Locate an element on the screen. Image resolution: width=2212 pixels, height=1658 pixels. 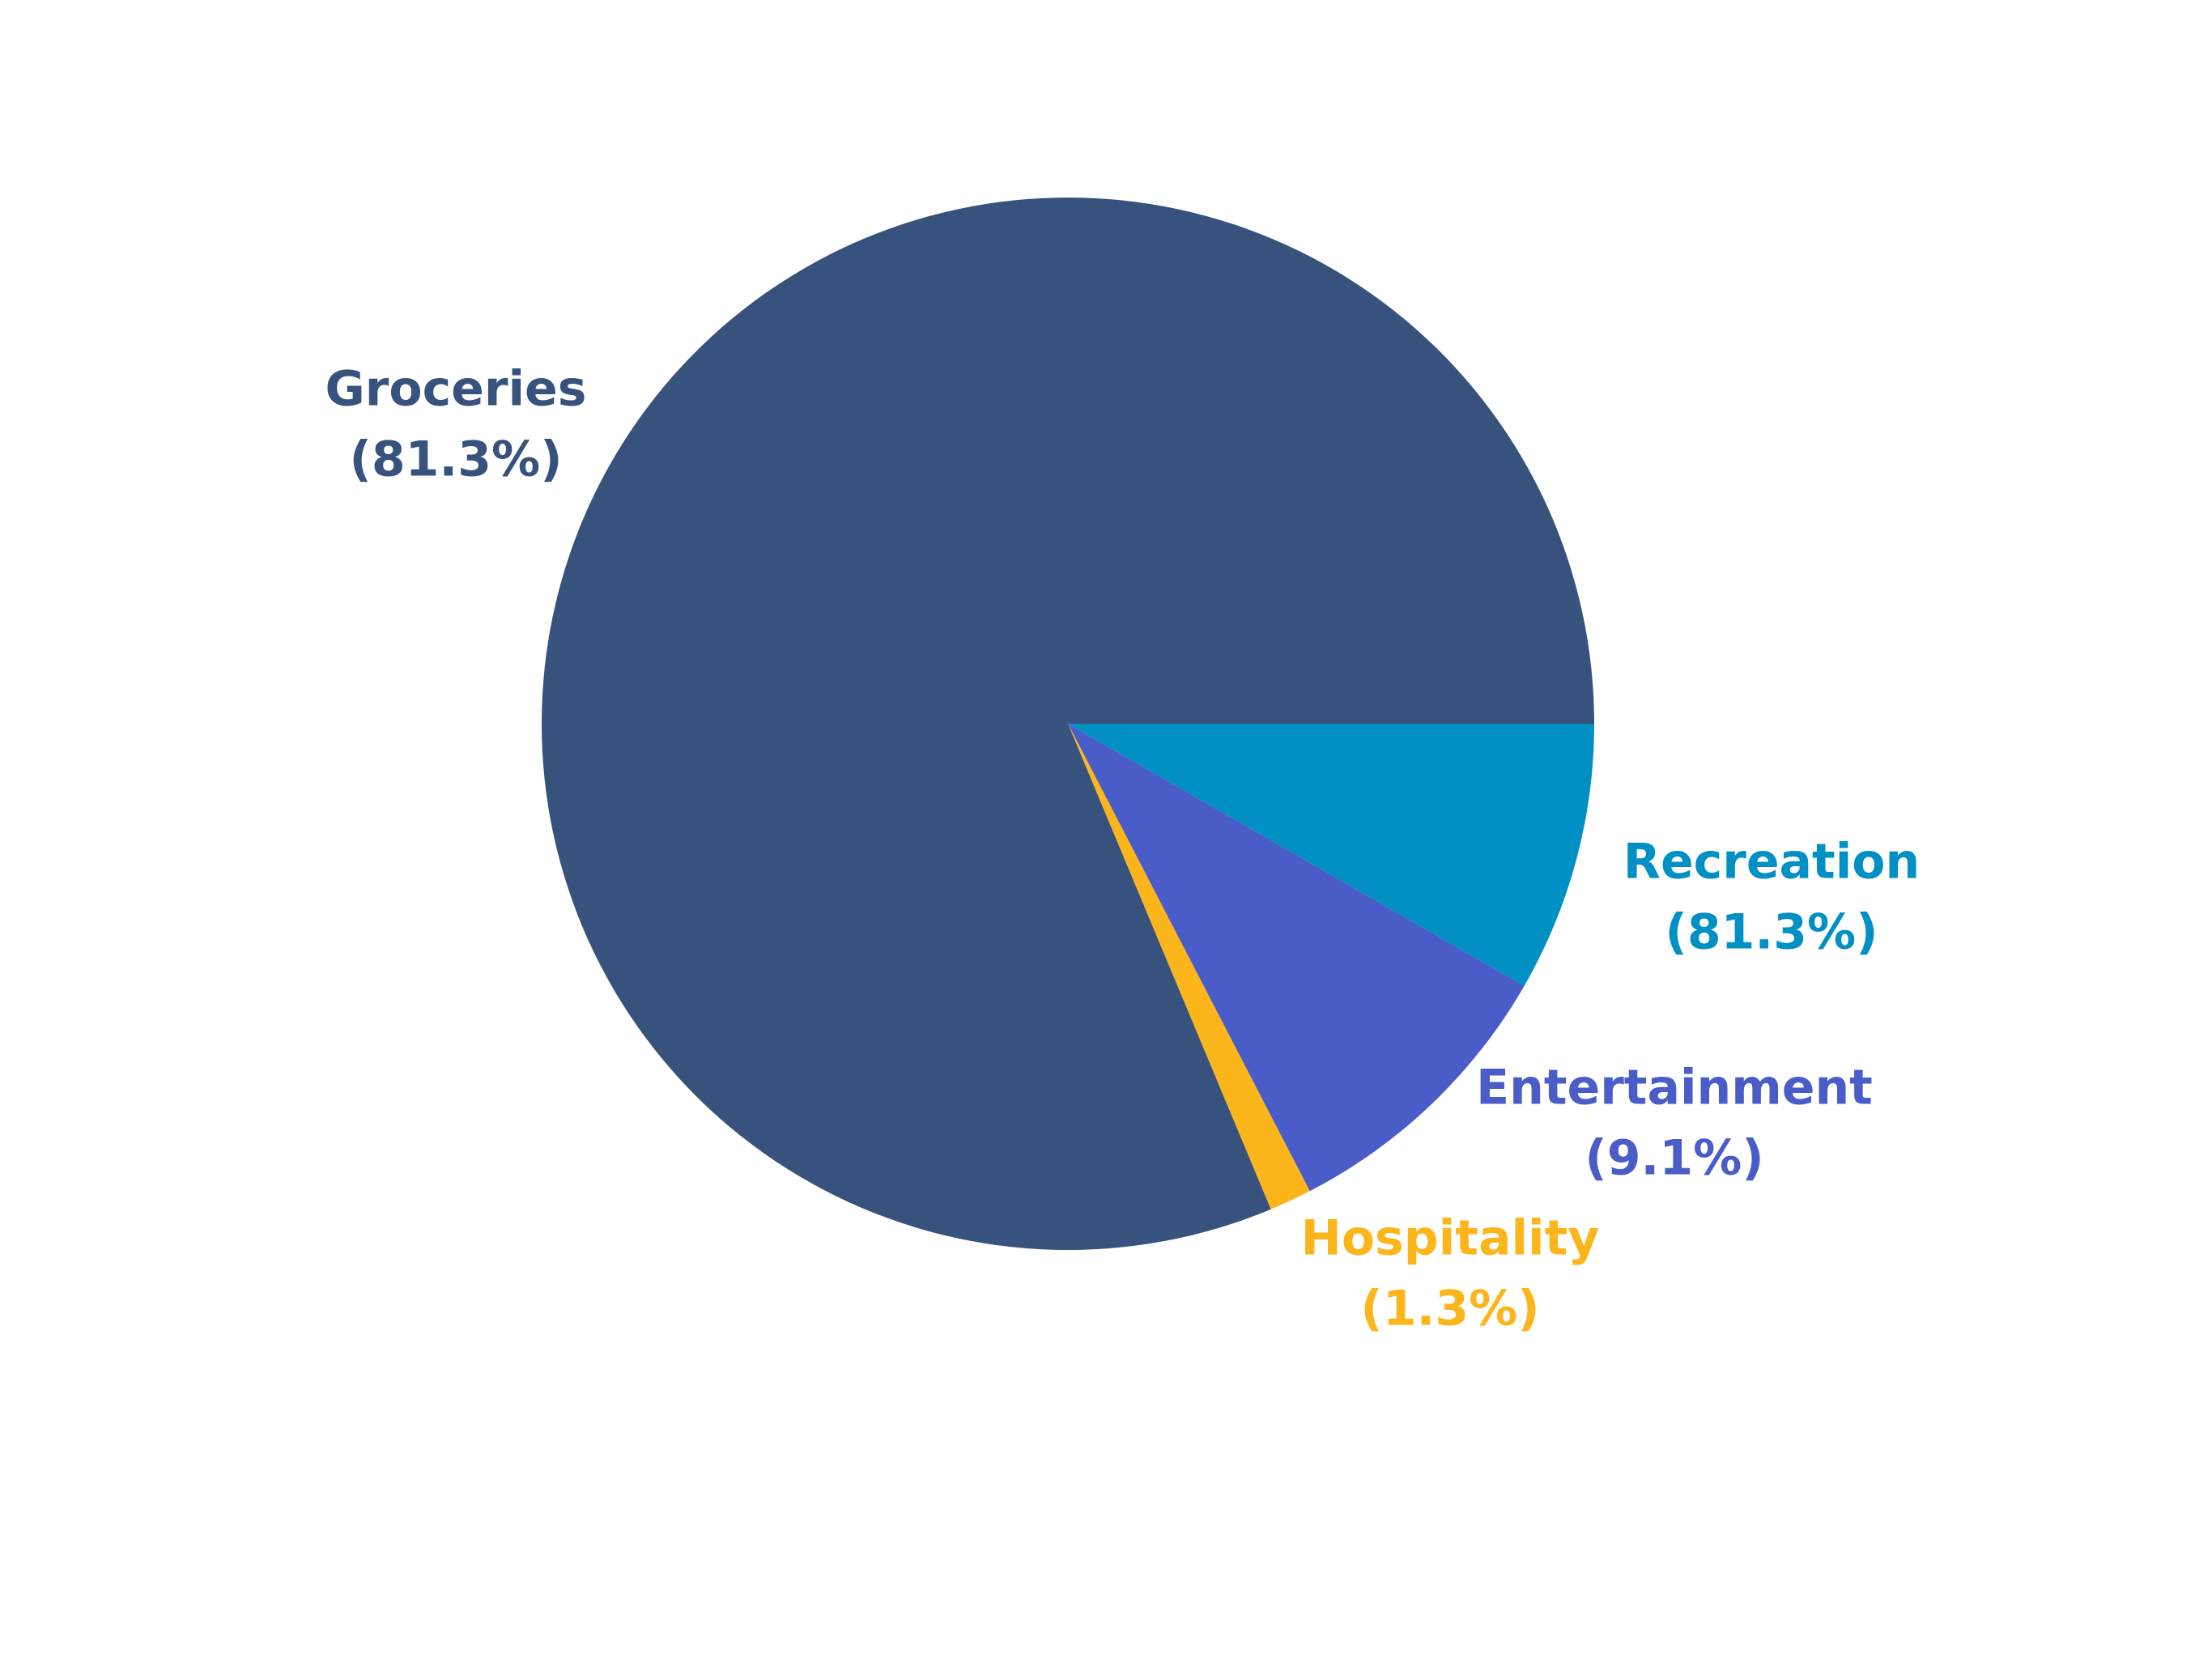
slice-label: Groceries is located at coordinates (456, 389).